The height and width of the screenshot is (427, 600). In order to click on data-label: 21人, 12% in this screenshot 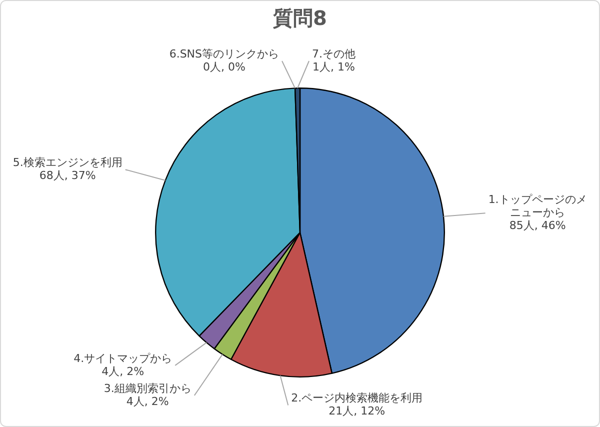, I will do `click(357, 411)`.